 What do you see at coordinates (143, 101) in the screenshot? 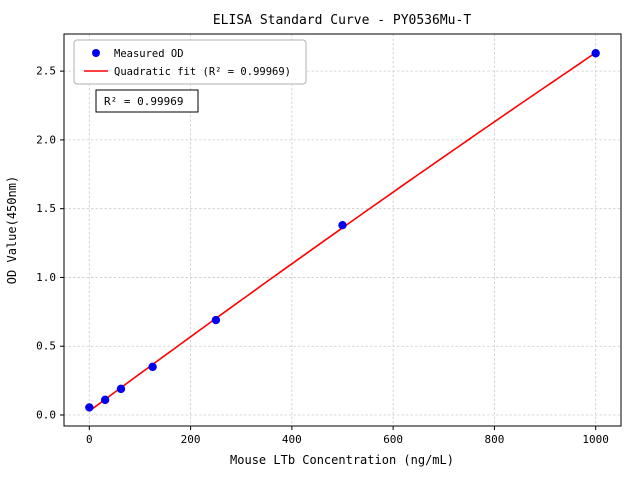
I see `annotation-text: R² = 0.99969` at bounding box center [143, 101].